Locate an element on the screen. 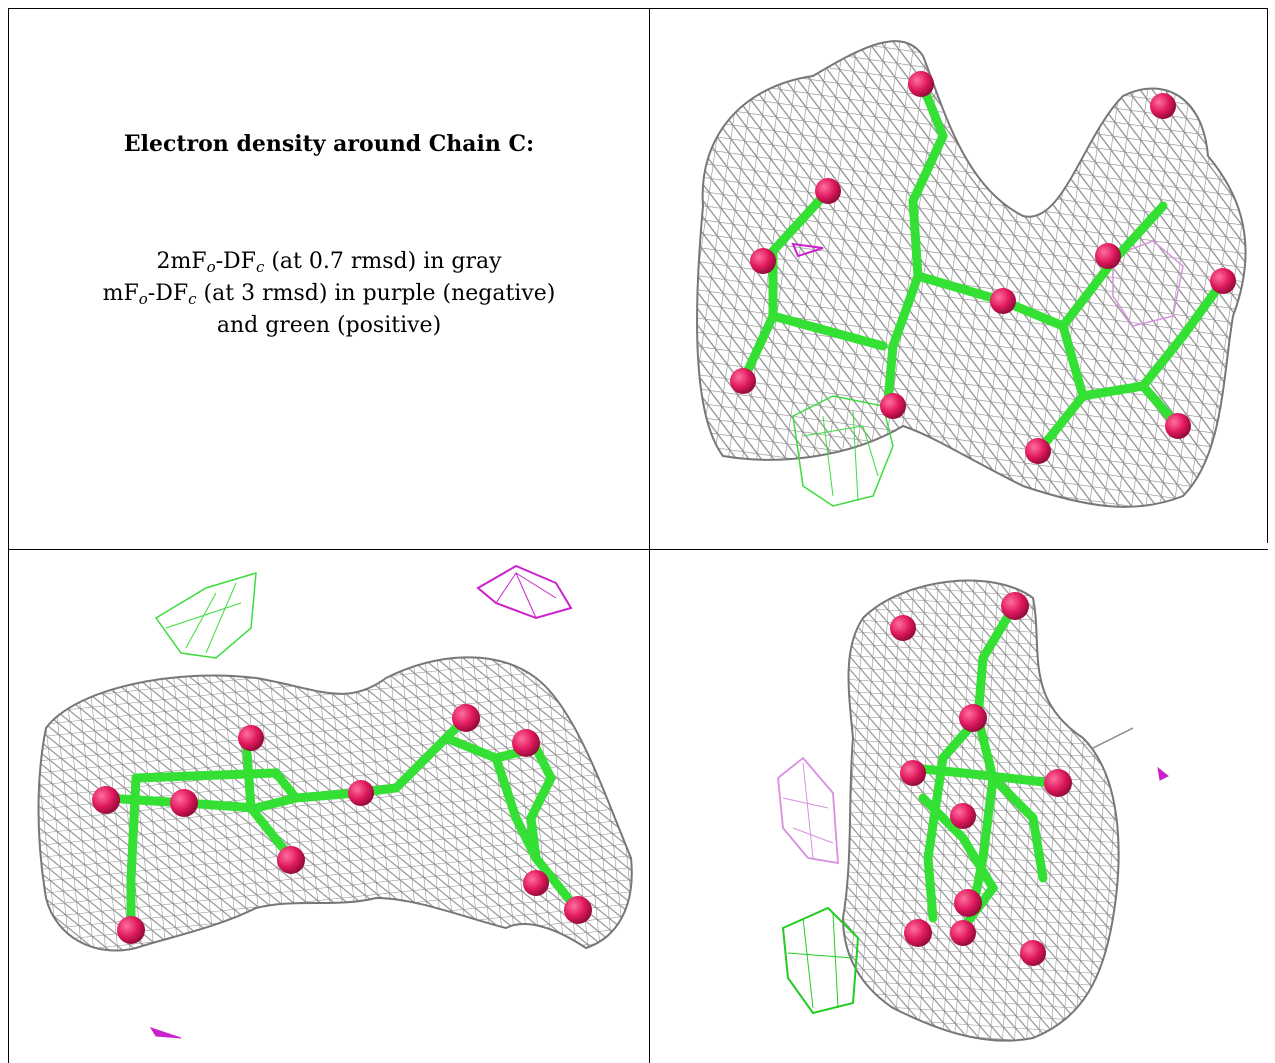 This screenshot has width=1275, height=1063. density-map-end-view is located at coordinates (973, 810).